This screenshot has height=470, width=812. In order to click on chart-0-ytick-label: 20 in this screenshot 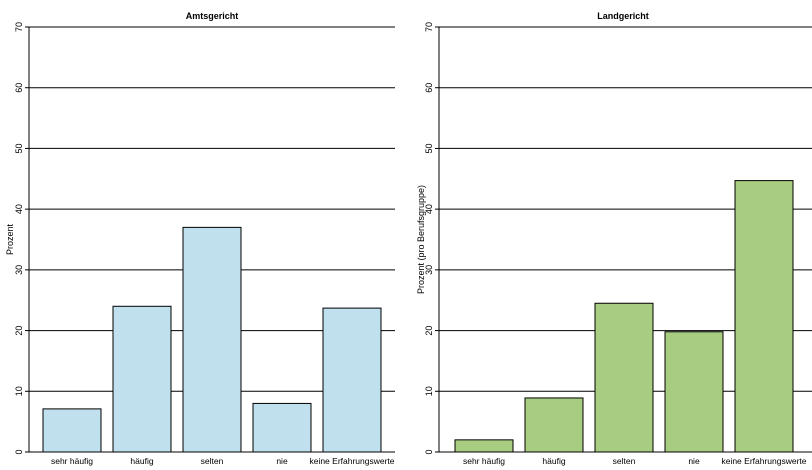, I will do `click(19, 331)`.